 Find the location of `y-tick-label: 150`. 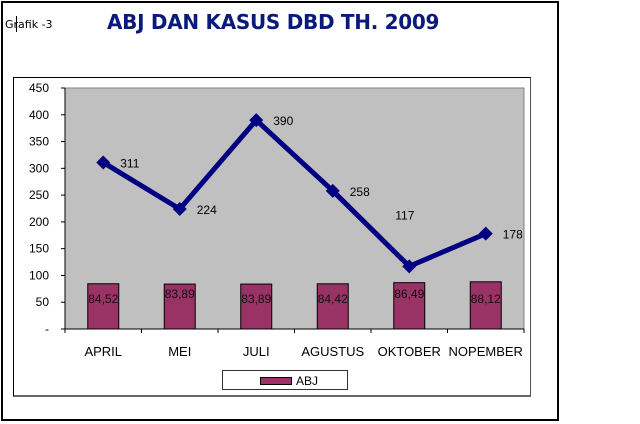

y-tick-label: 150 is located at coordinates (39, 249).